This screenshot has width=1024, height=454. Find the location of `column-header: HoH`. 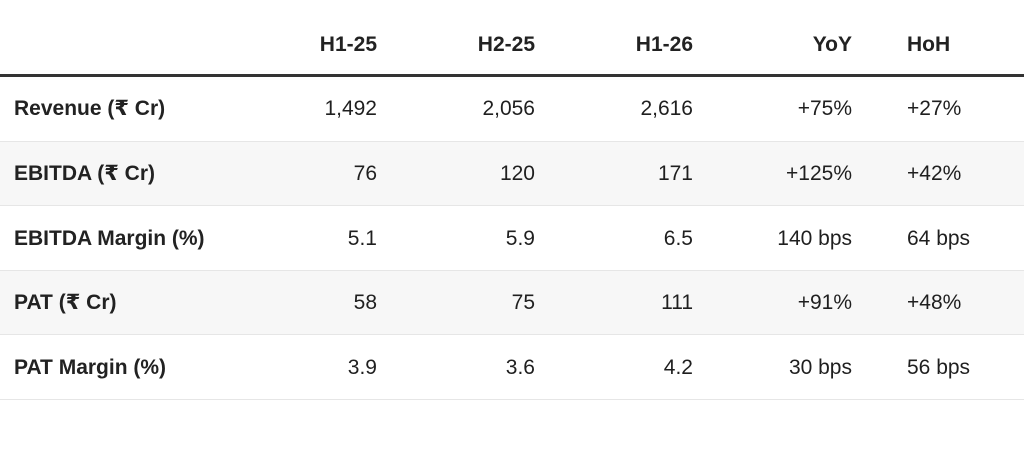

column-header: HoH is located at coordinates (929, 44).